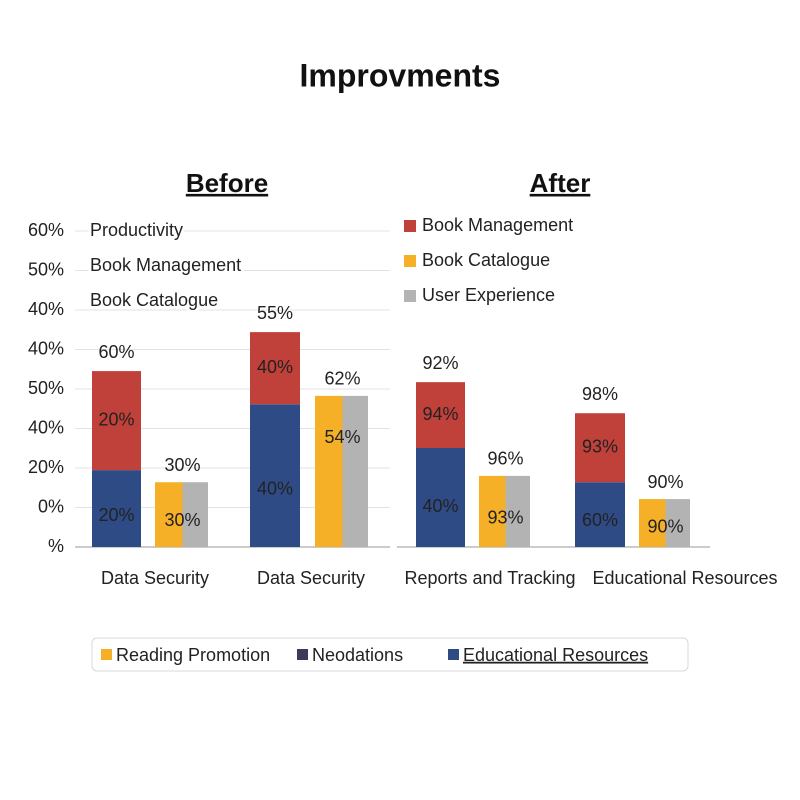 This screenshot has width=800, height=800. What do you see at coordinates (357, 655) in the screenshot?
I see `legend-label: Neodations` at bounding box center [357, 655].